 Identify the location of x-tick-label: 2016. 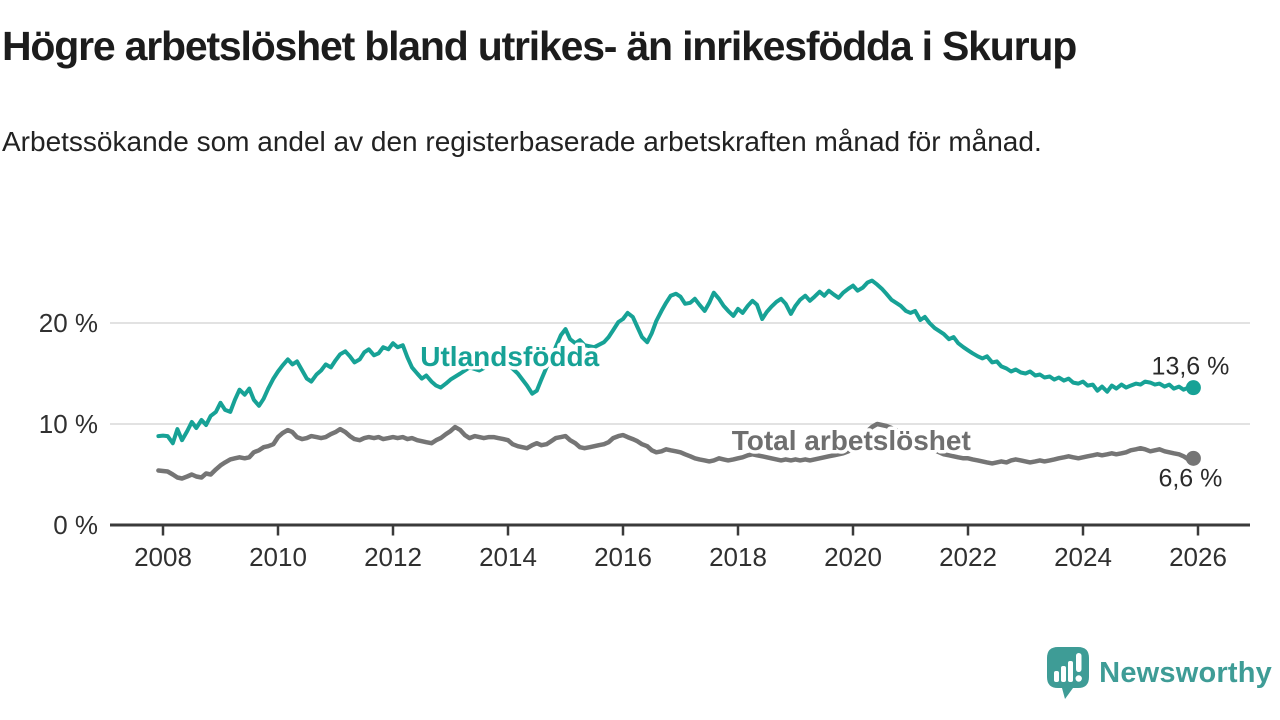
(623, 557).